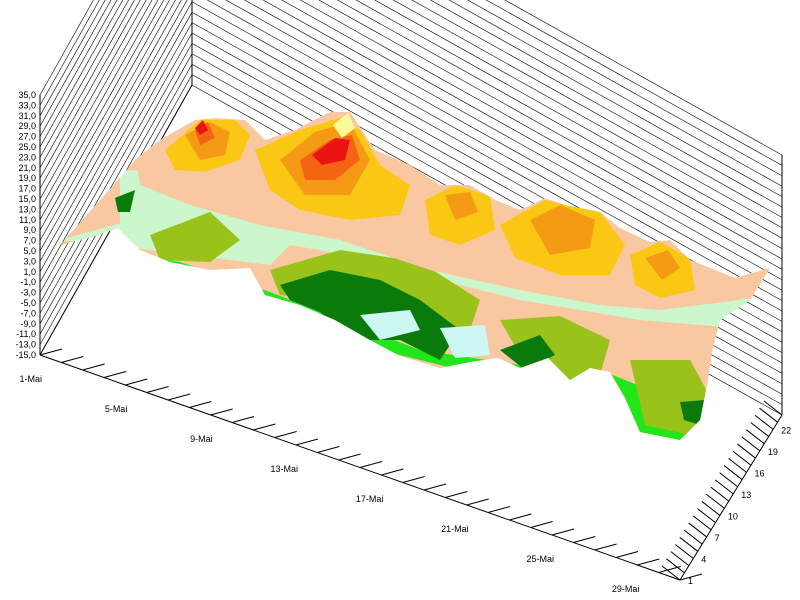 This screenshot has width=800, height=600. Describe the element at coordinates (27, 168) in the screenshot. I see `z-tick-label: 21,0` at that location.